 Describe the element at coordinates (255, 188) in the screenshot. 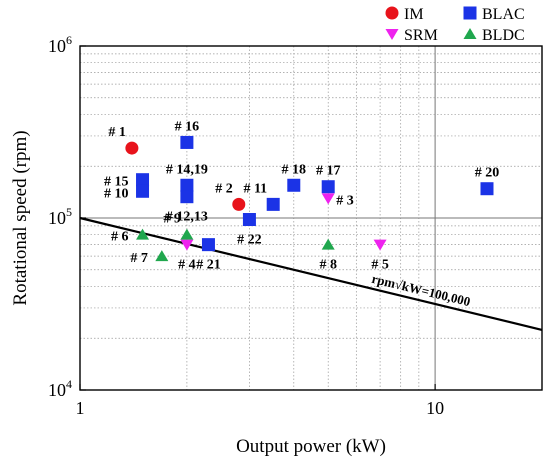

I see `point-label: # 11` at that location.